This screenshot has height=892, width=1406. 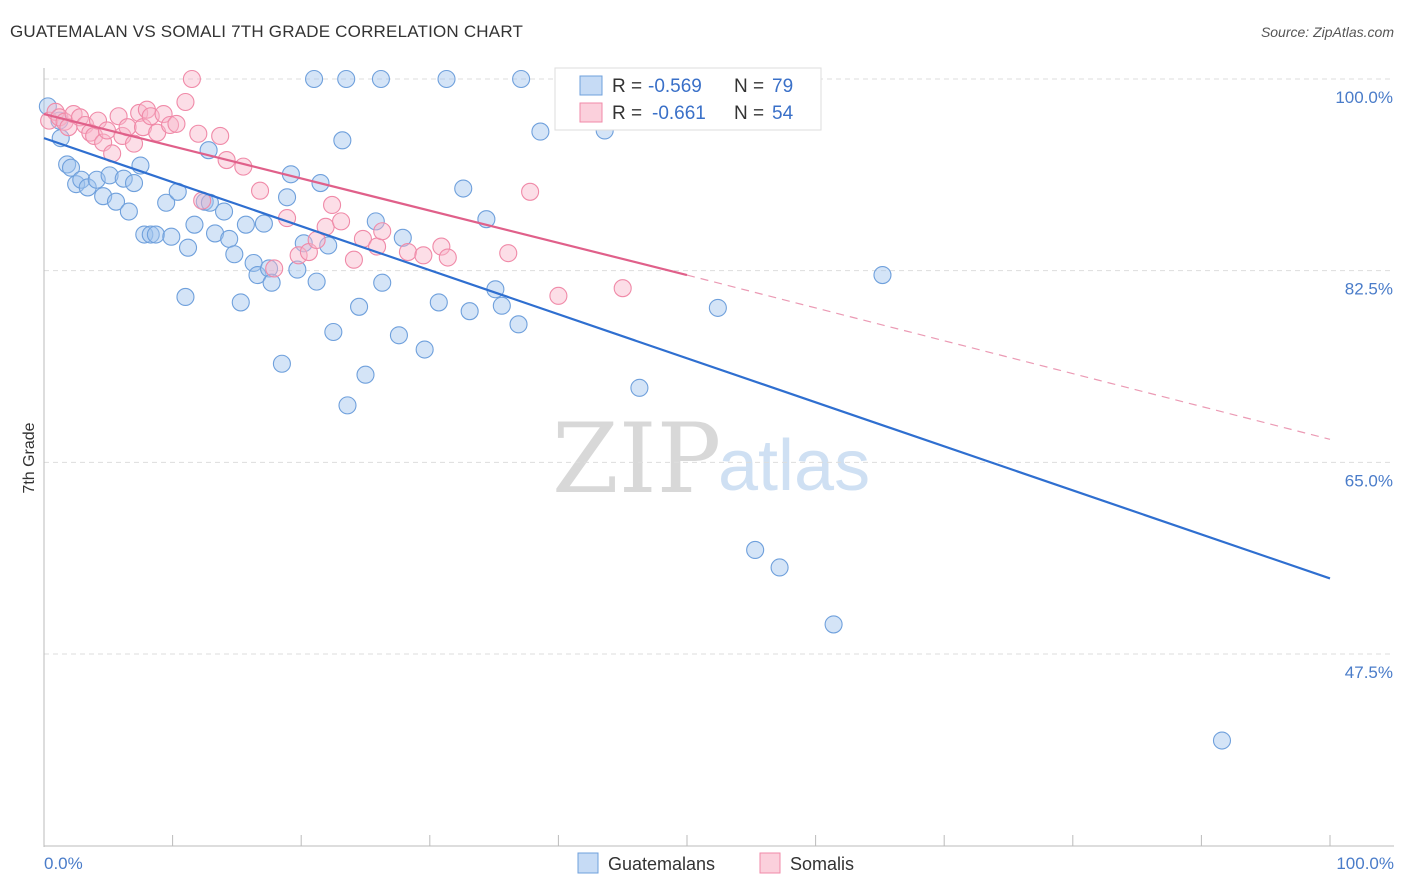 What do you see at coordinates (1327, 32) in the screenshot?
I see `source-credit: Source: ZipAtlas.com` at bounding box center [1327, 32].